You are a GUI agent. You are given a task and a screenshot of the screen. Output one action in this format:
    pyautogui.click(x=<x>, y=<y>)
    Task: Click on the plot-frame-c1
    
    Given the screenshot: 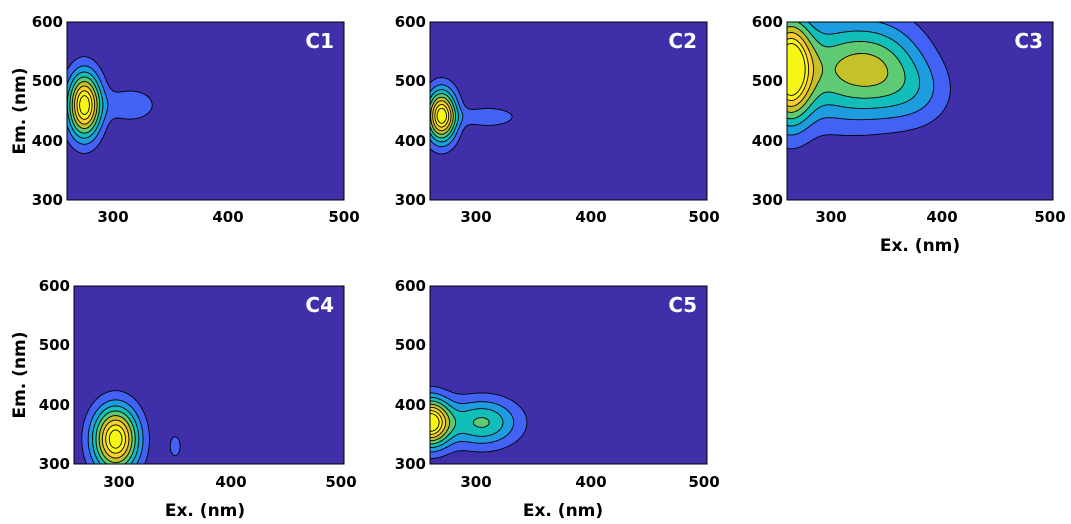 What is the action you would take?
    pyautogui.click(x=205, y=111)
    